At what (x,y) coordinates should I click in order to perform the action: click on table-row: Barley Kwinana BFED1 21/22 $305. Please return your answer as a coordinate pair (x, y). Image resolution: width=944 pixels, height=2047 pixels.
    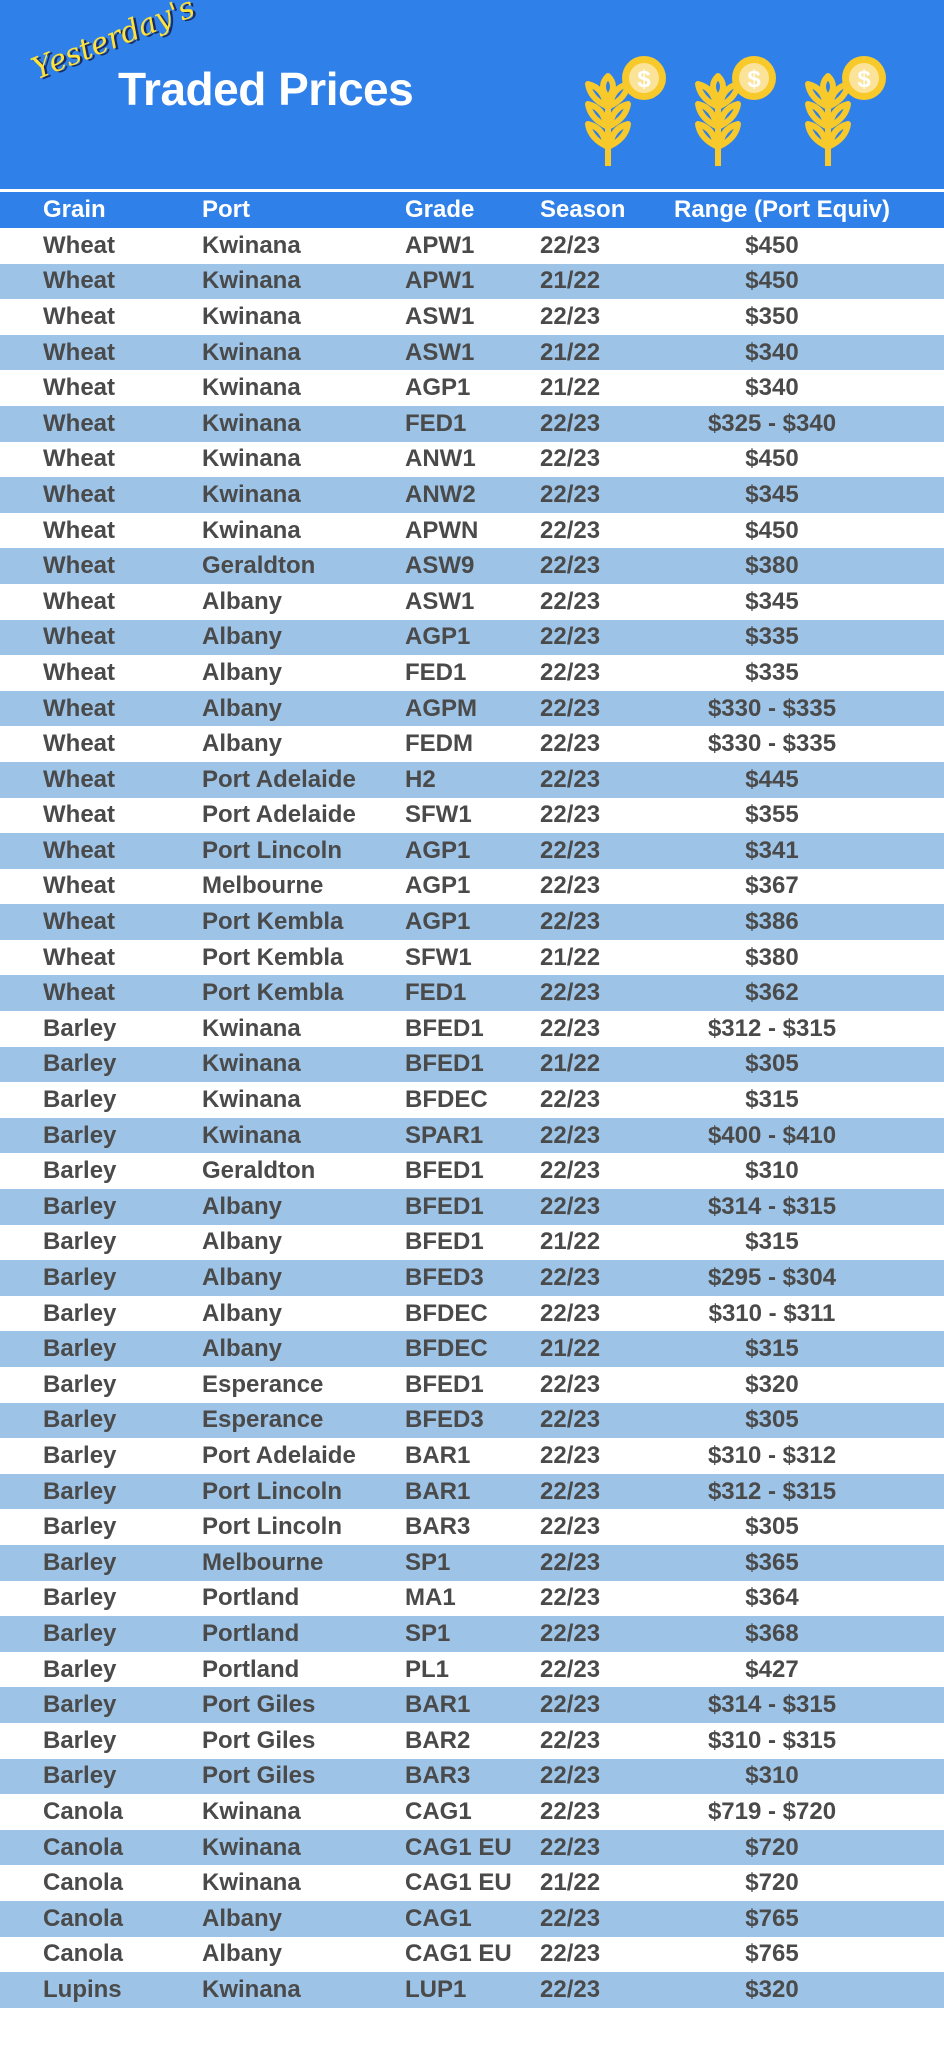
    Looking at the image, I should click on (472, 1064).